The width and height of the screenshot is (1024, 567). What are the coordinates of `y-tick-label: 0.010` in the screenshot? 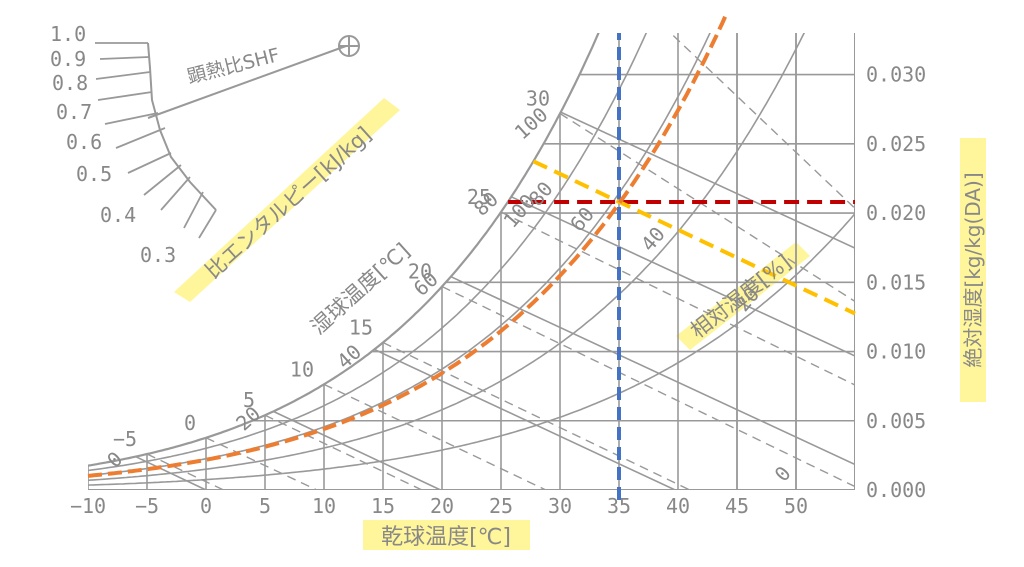 It's located at (896, 352).